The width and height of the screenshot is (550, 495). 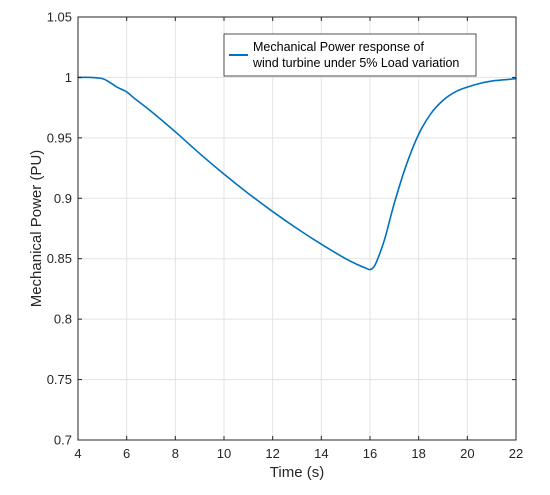 I want to click on x-tick-label: 8, so click(x=175, y=453).